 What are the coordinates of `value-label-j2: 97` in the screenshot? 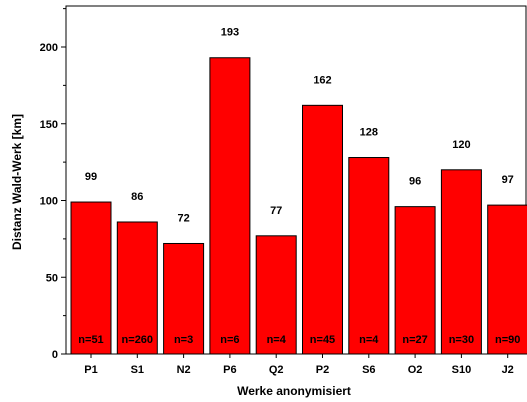 It's located at (508, 180).